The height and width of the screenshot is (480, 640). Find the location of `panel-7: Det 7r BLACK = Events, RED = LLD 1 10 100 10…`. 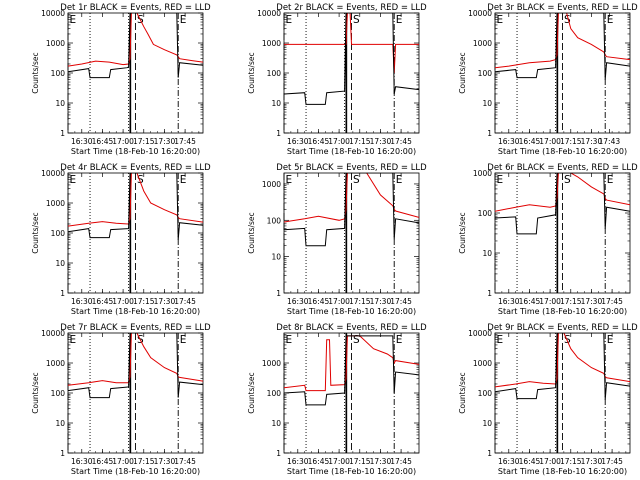

panel-7: Det 7r BLACK = Events, RED = LLD 1 10 100 10… is located at coordinates (121, 399).